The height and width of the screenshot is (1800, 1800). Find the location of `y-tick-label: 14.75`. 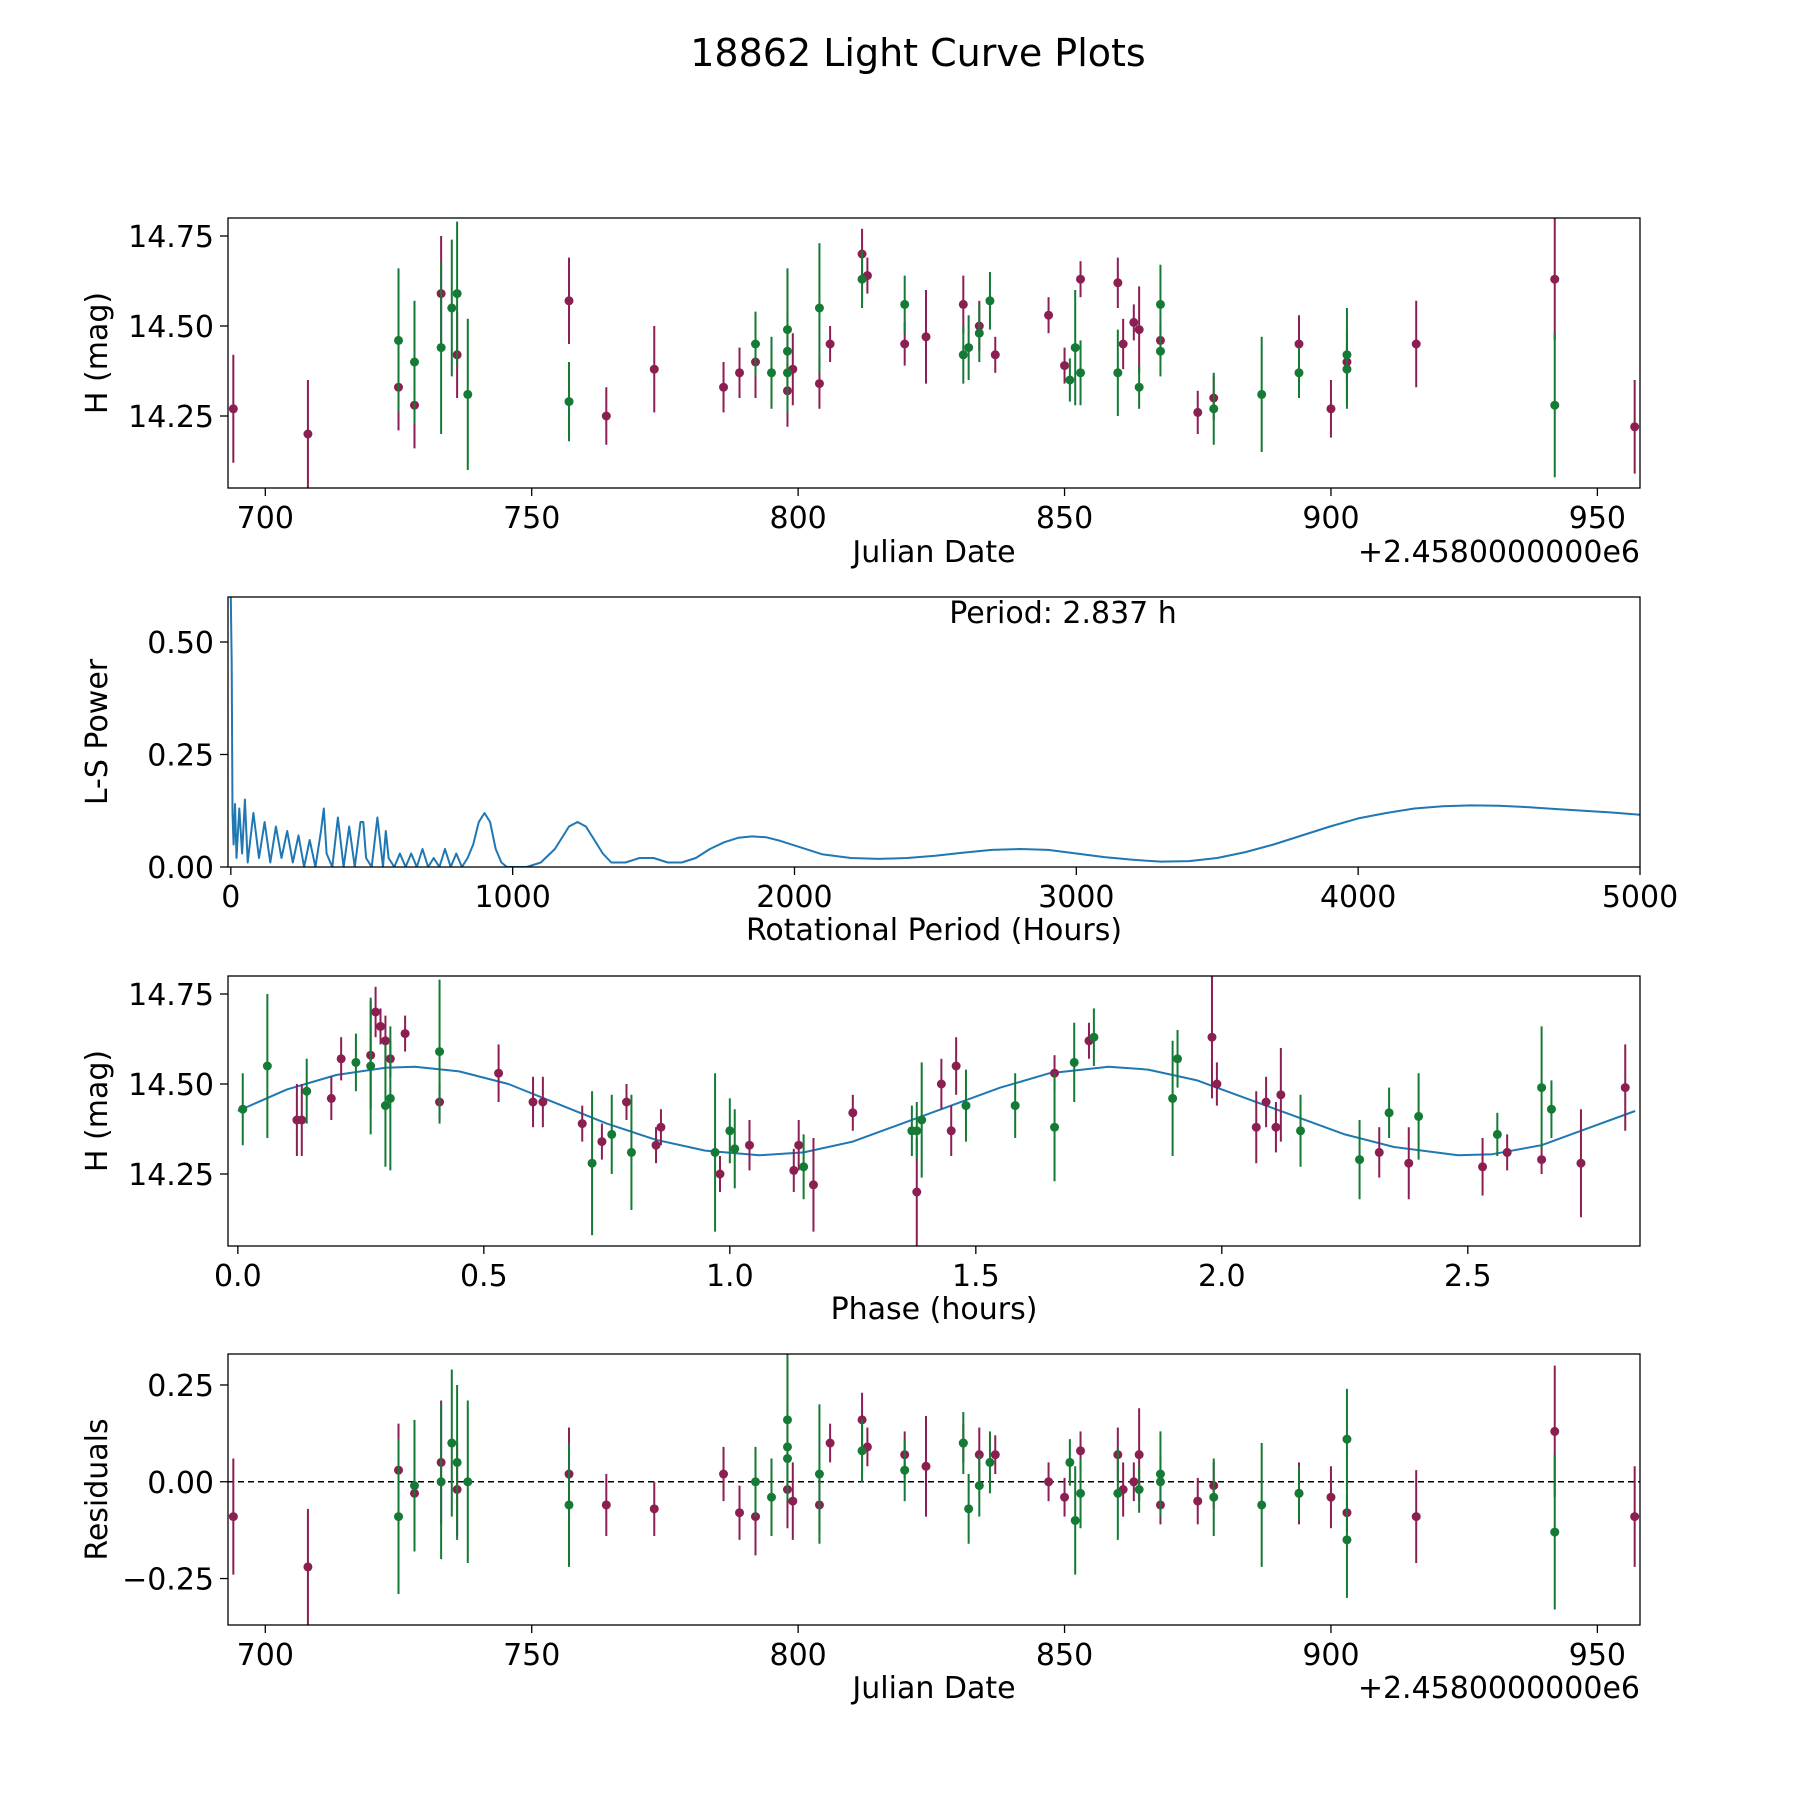

y-tick-label: 14.75 is located at coordinates (171, 995).